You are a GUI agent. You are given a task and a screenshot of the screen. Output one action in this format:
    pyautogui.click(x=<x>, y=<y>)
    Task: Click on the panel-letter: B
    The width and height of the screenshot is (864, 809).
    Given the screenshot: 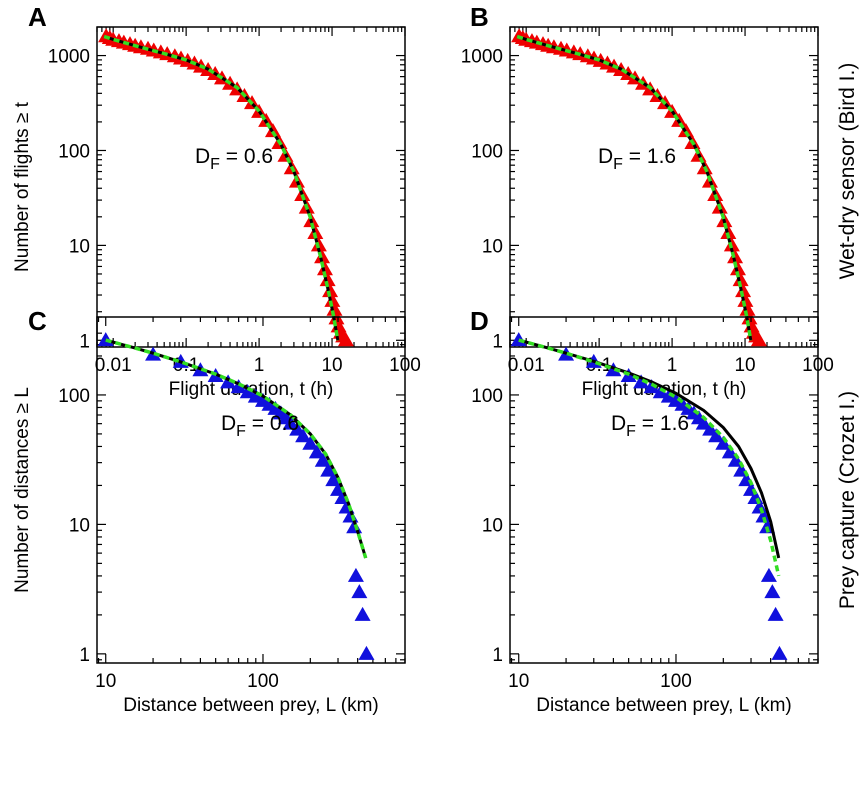 What is the action you would take?
    pyautogui.click(x=479, y=17)
    